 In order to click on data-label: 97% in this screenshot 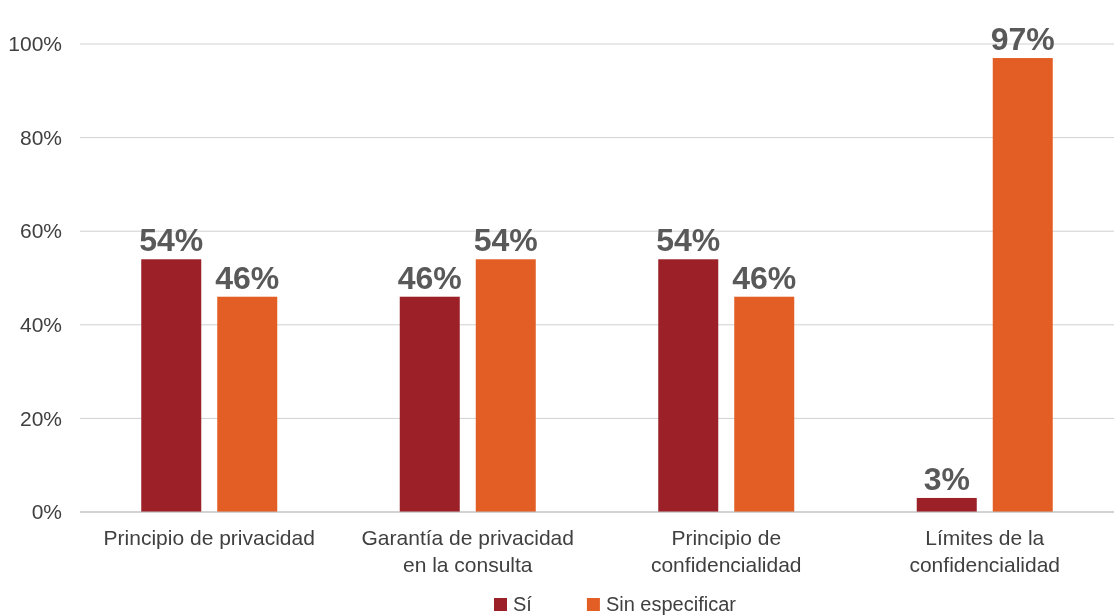, I will do `click(1022, 39)`.